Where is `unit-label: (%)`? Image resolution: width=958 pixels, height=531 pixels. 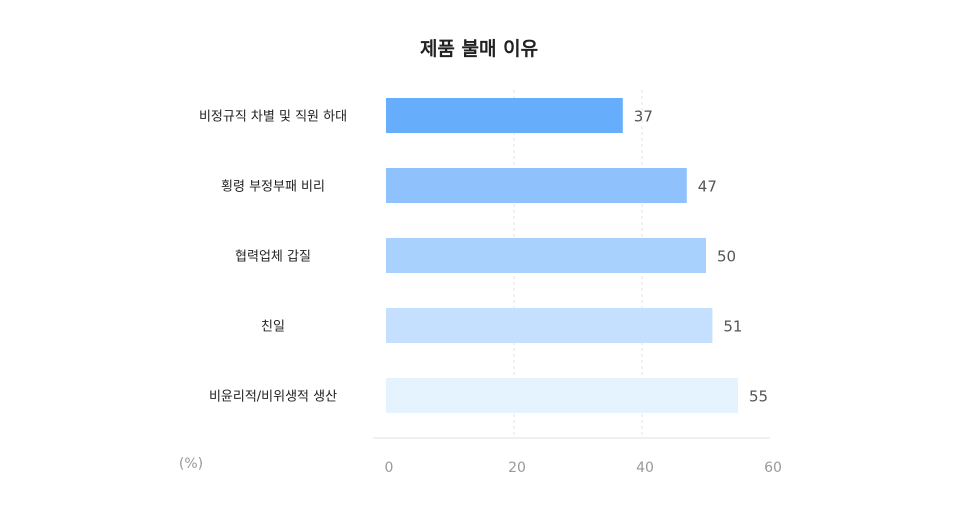 unit-label: (%) is located at coordinates (191, 464).